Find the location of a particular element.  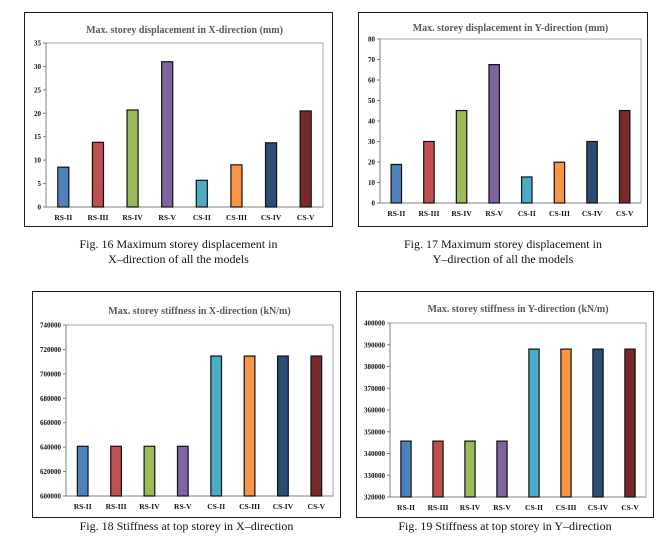

y-tick-label: 80 is located at coordinates (372, 40).